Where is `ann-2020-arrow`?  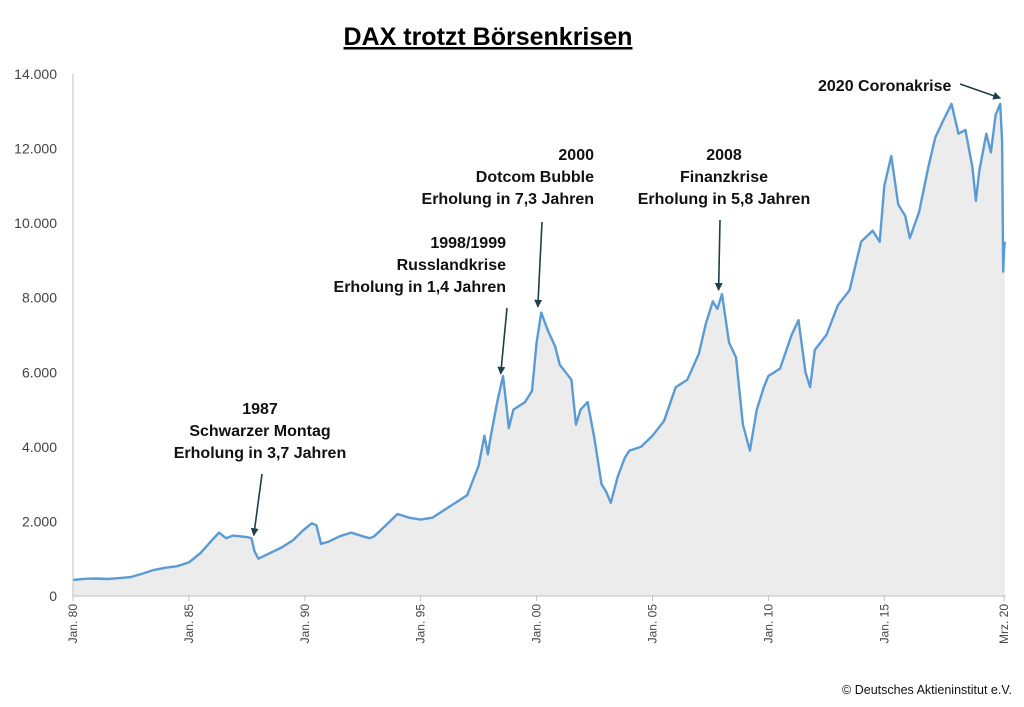 ann-2020-arrow is located at coordinates (980, 91).